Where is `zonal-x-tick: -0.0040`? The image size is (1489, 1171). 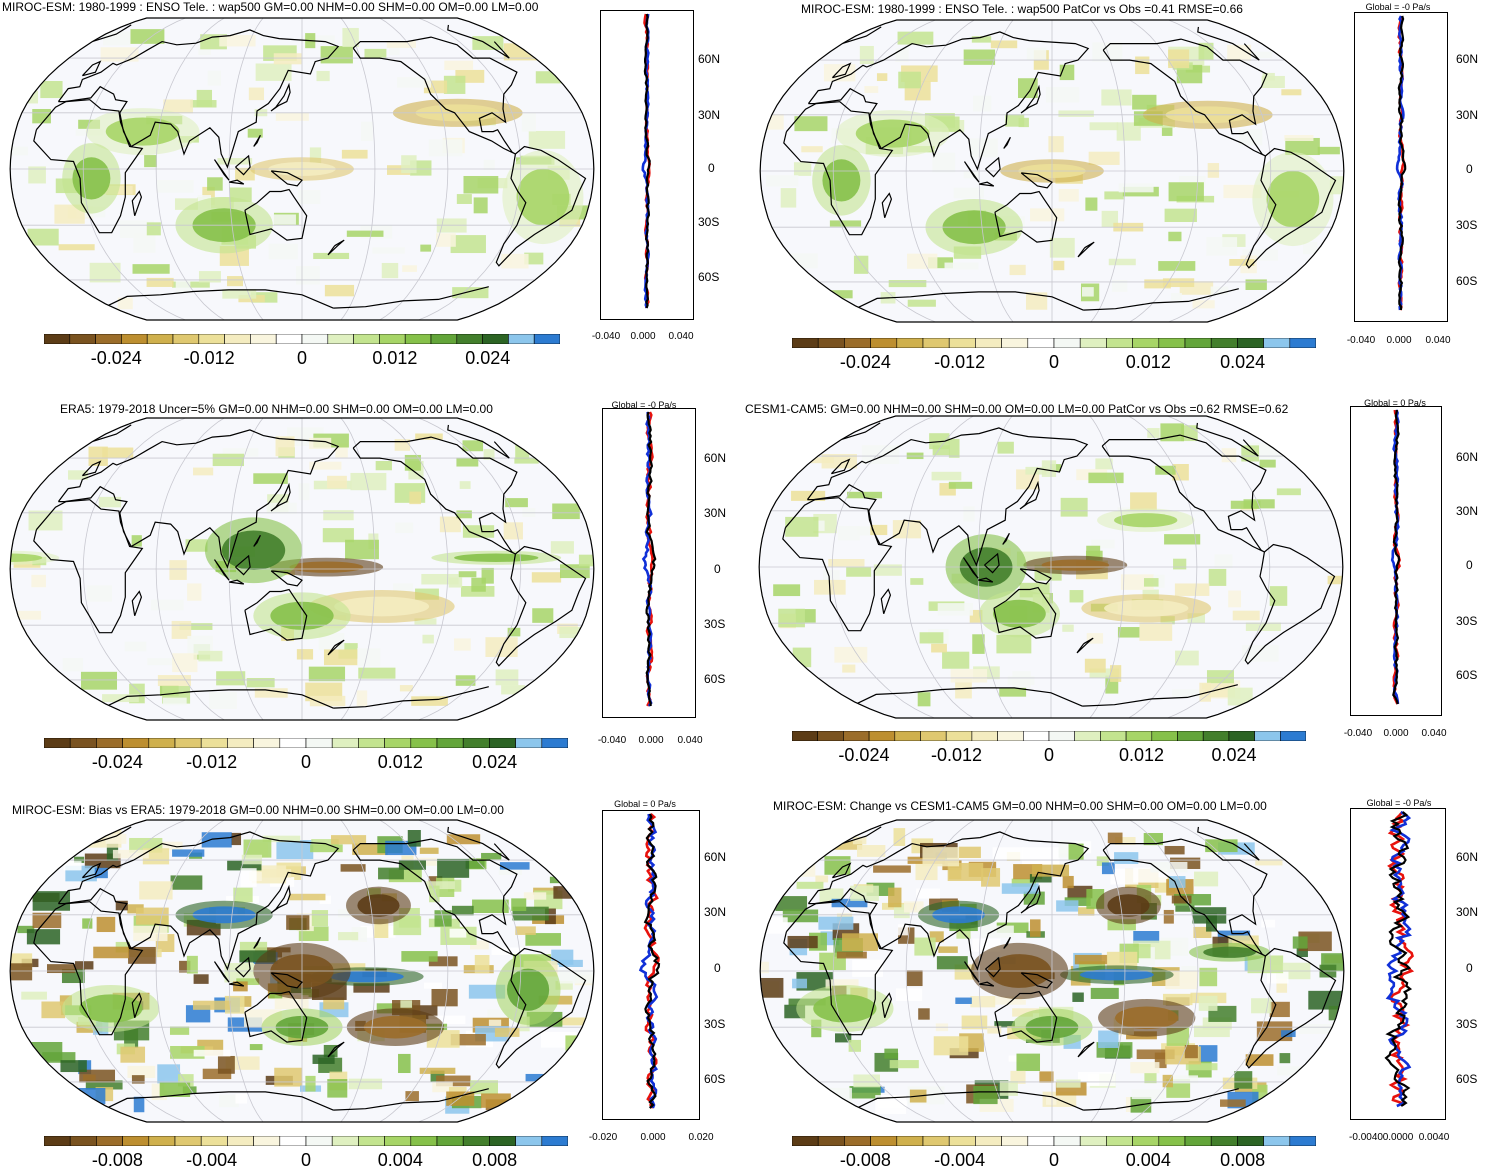 zonal-x-tick: -0.0040 is located at coordinates (1366, 1137).